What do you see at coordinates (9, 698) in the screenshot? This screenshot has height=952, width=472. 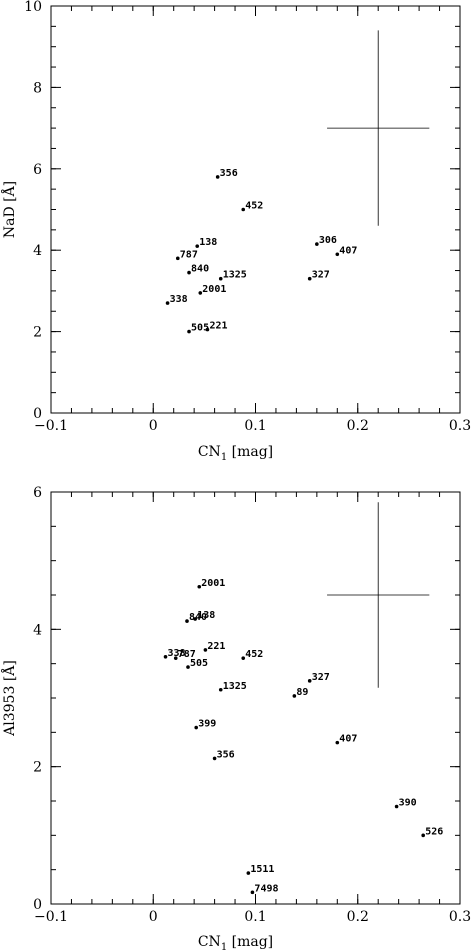 I see `y-axis-title: Al3953 [Å]` at bounding box center [9, 698].